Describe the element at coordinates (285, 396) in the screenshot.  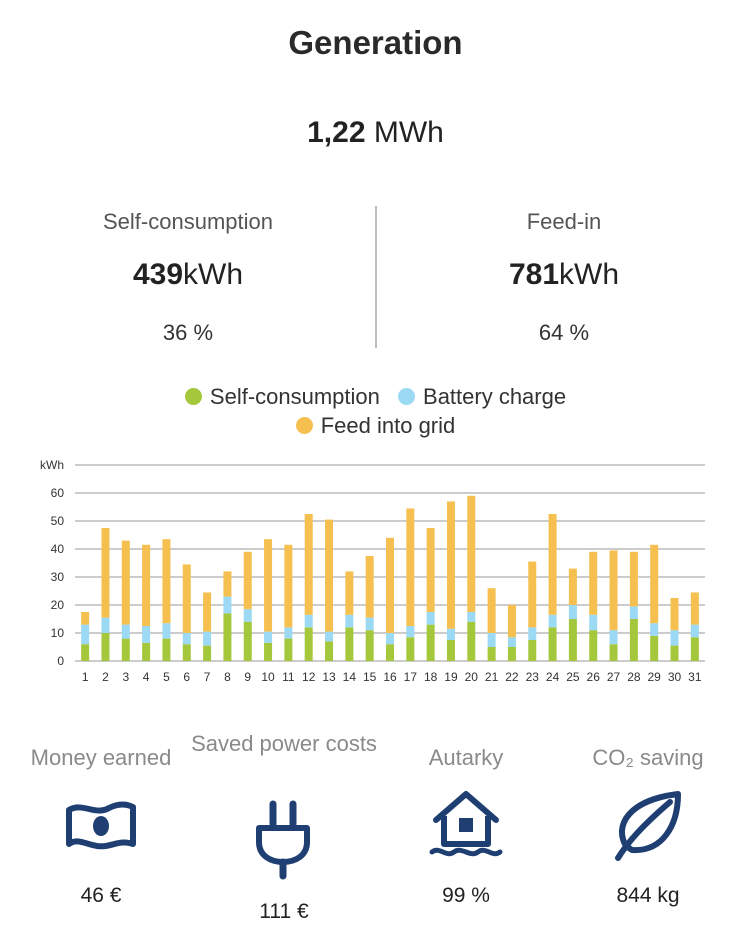
I see `legend-item-self-consumption: Self-consumption` at that location.